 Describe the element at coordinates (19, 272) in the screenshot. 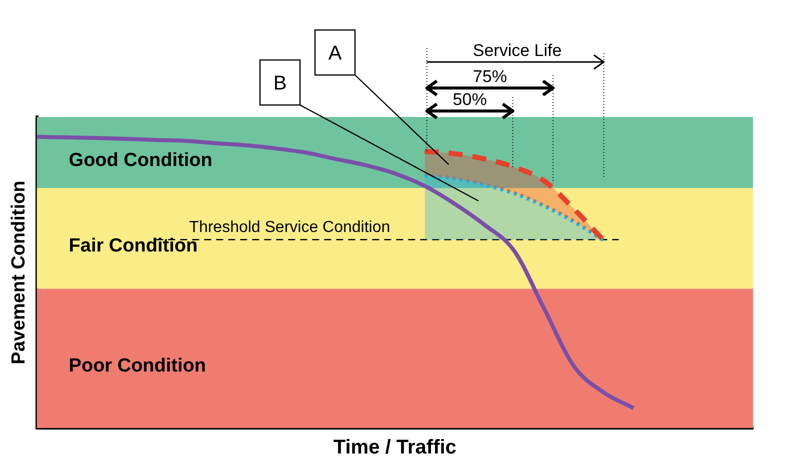

I see `y-axis-title: Pavement Condition` at that location.